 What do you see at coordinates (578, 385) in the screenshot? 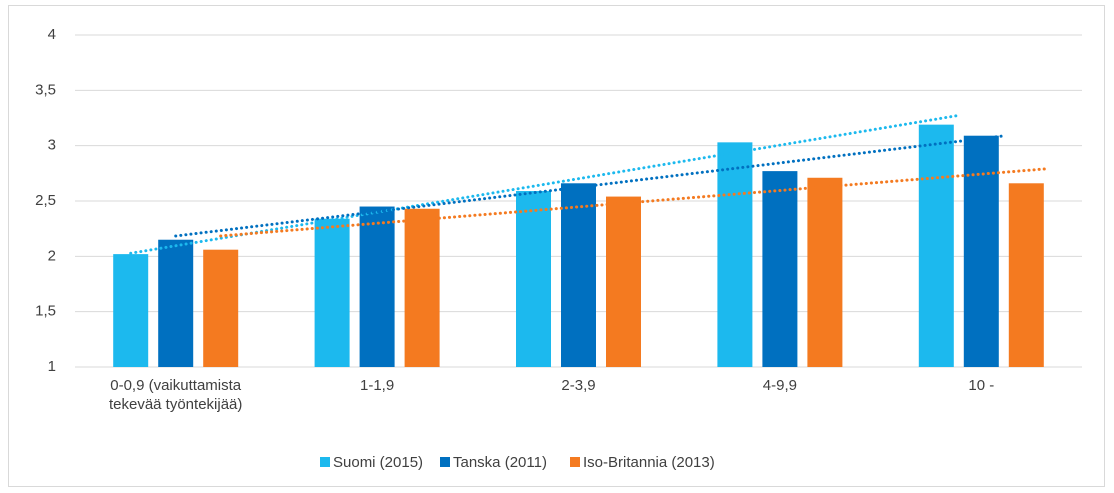
I see `x-tick-label: 2-3,9` at bounding box center [578, 385].